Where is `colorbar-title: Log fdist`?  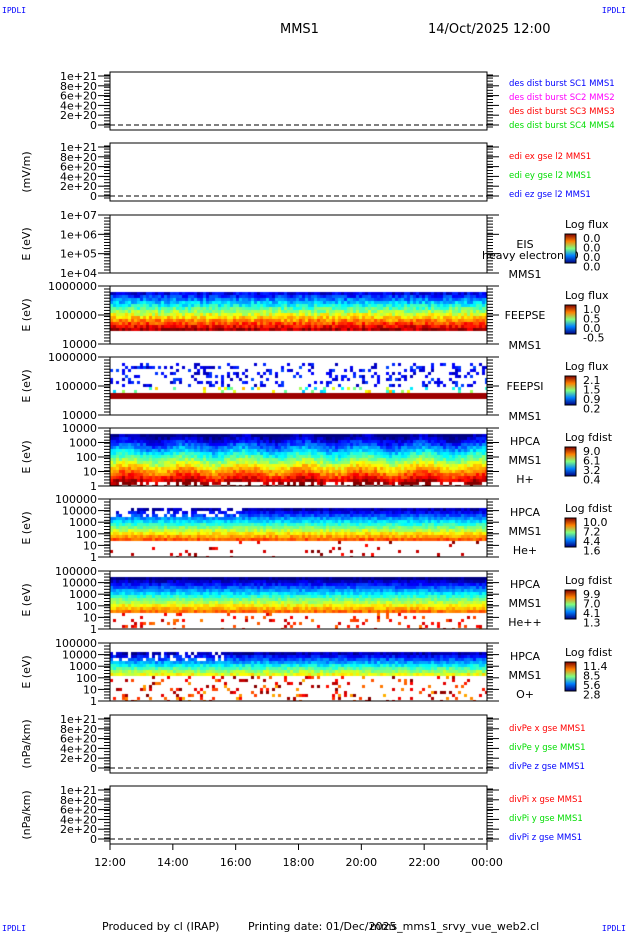 colorbar-title: Log fdist is located at coordinates (589, 652).